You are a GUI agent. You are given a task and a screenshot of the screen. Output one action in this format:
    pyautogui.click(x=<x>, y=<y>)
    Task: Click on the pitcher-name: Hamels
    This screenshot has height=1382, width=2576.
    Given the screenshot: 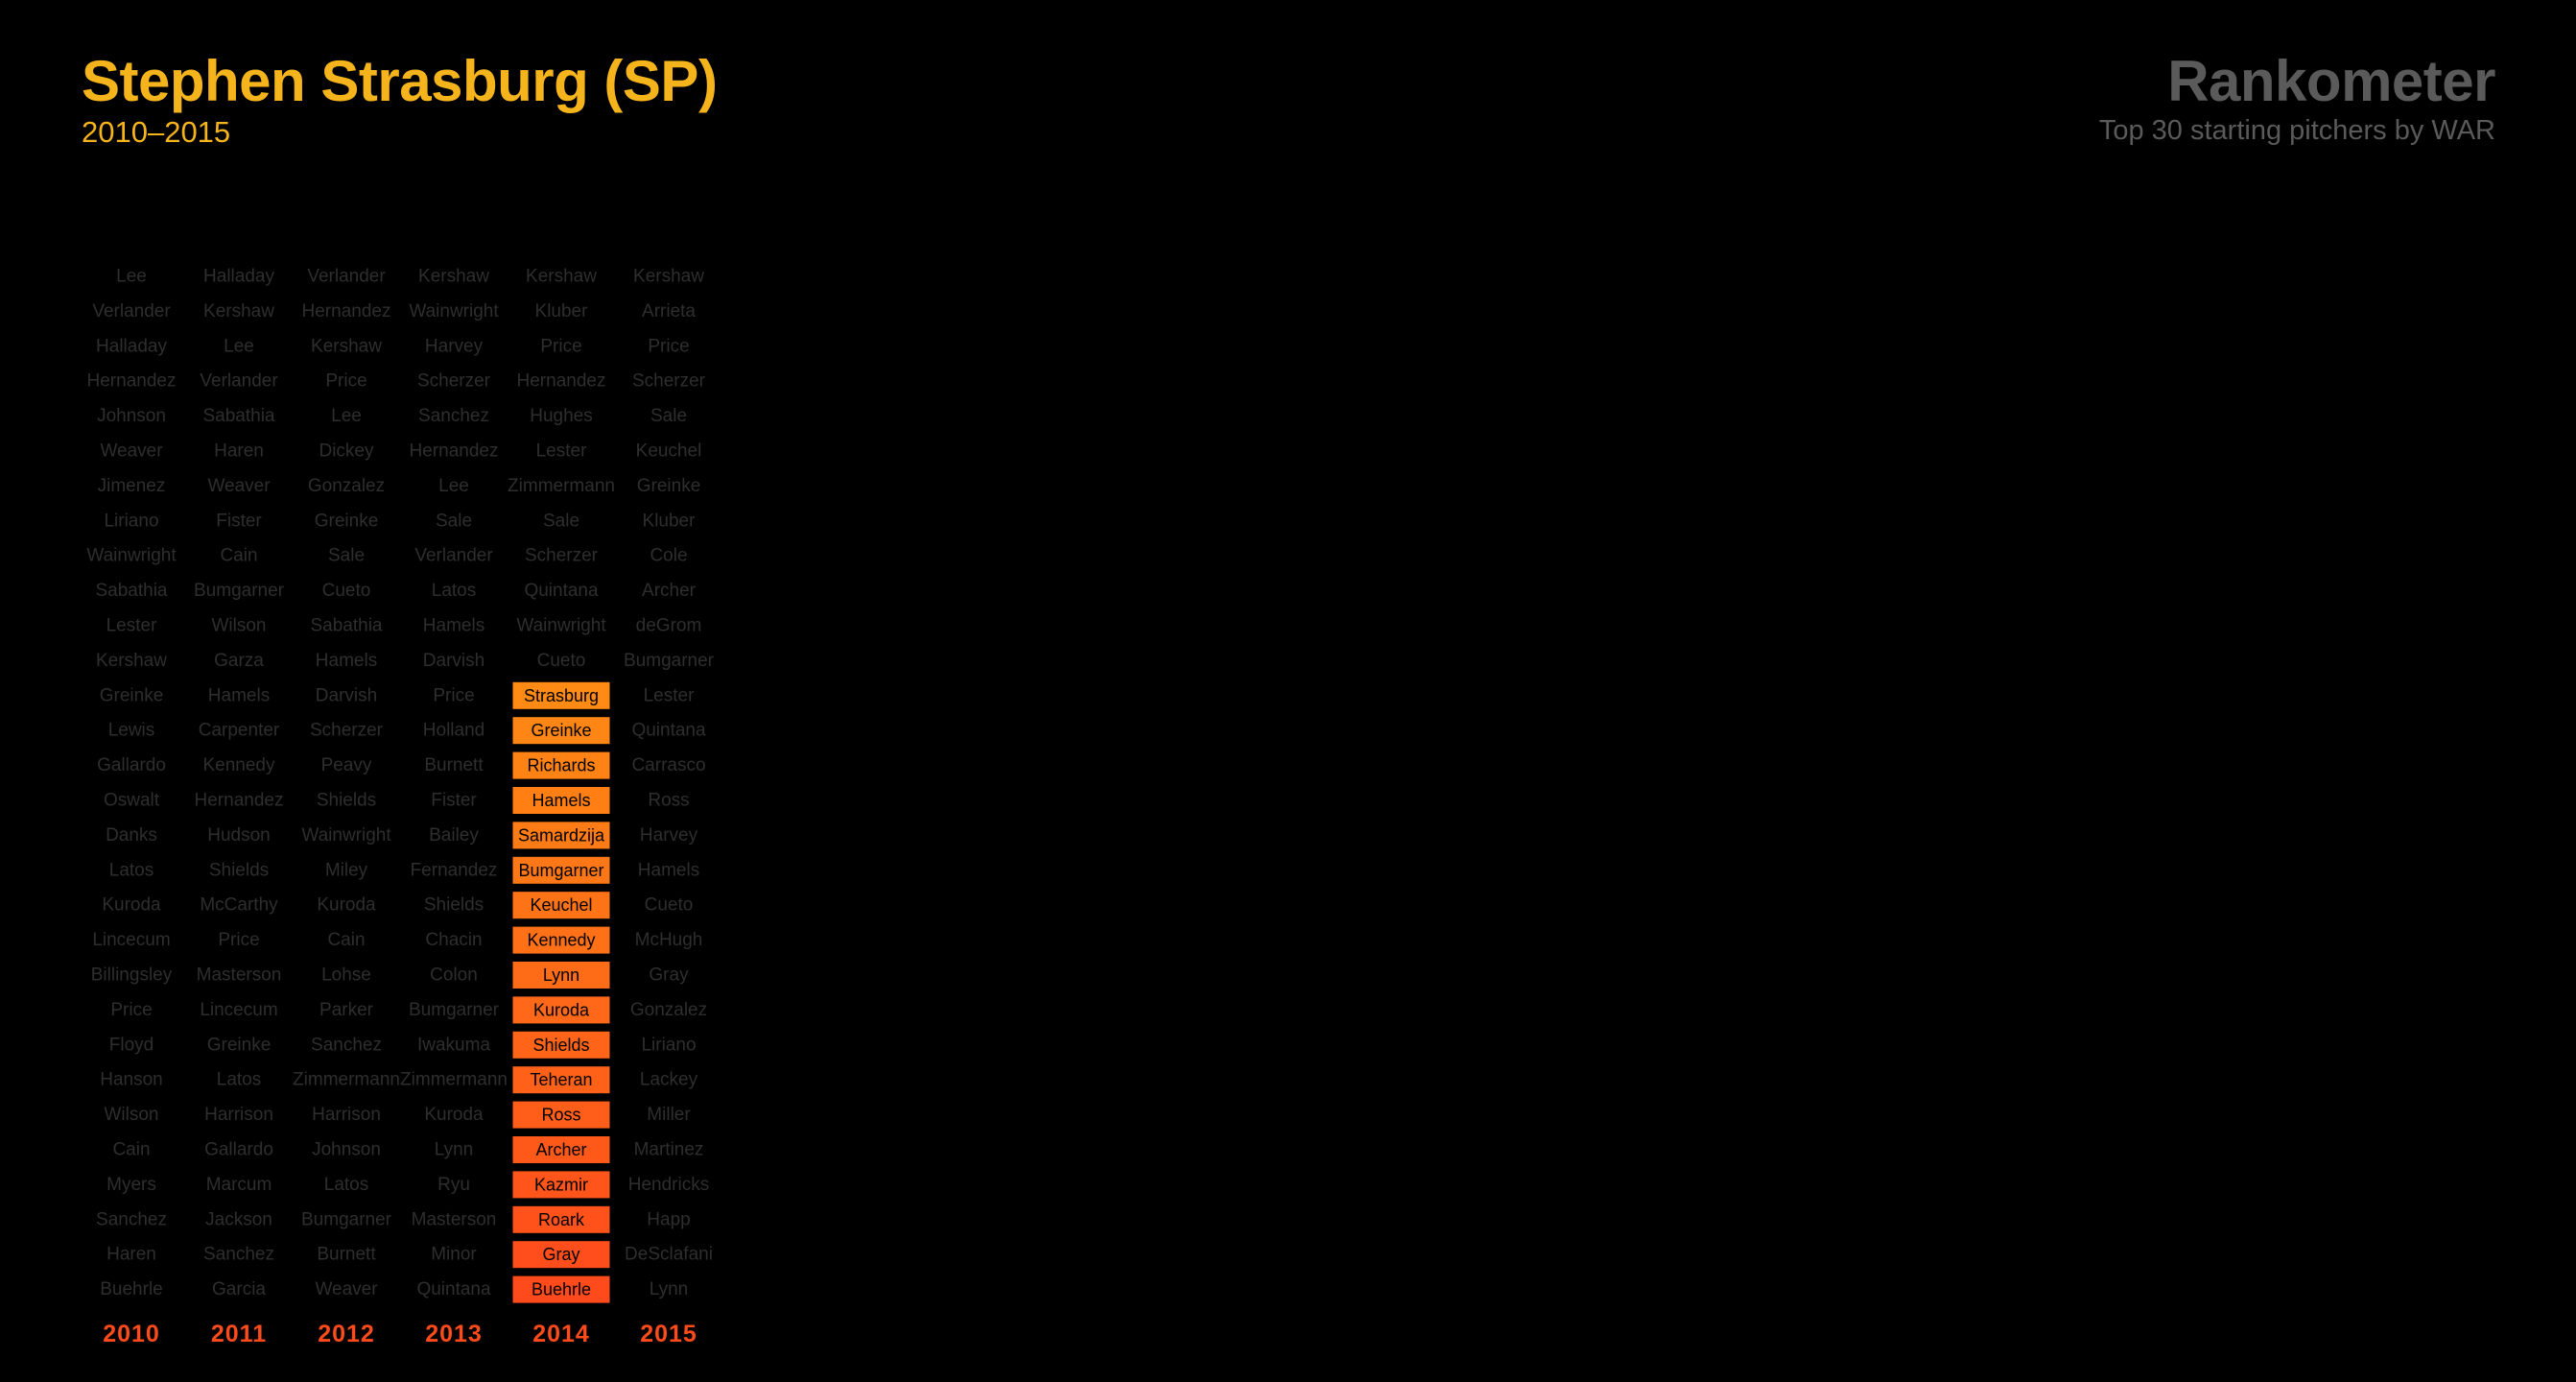 What is the action you would take?
    pyautogui.click(x=453, y=626)
    